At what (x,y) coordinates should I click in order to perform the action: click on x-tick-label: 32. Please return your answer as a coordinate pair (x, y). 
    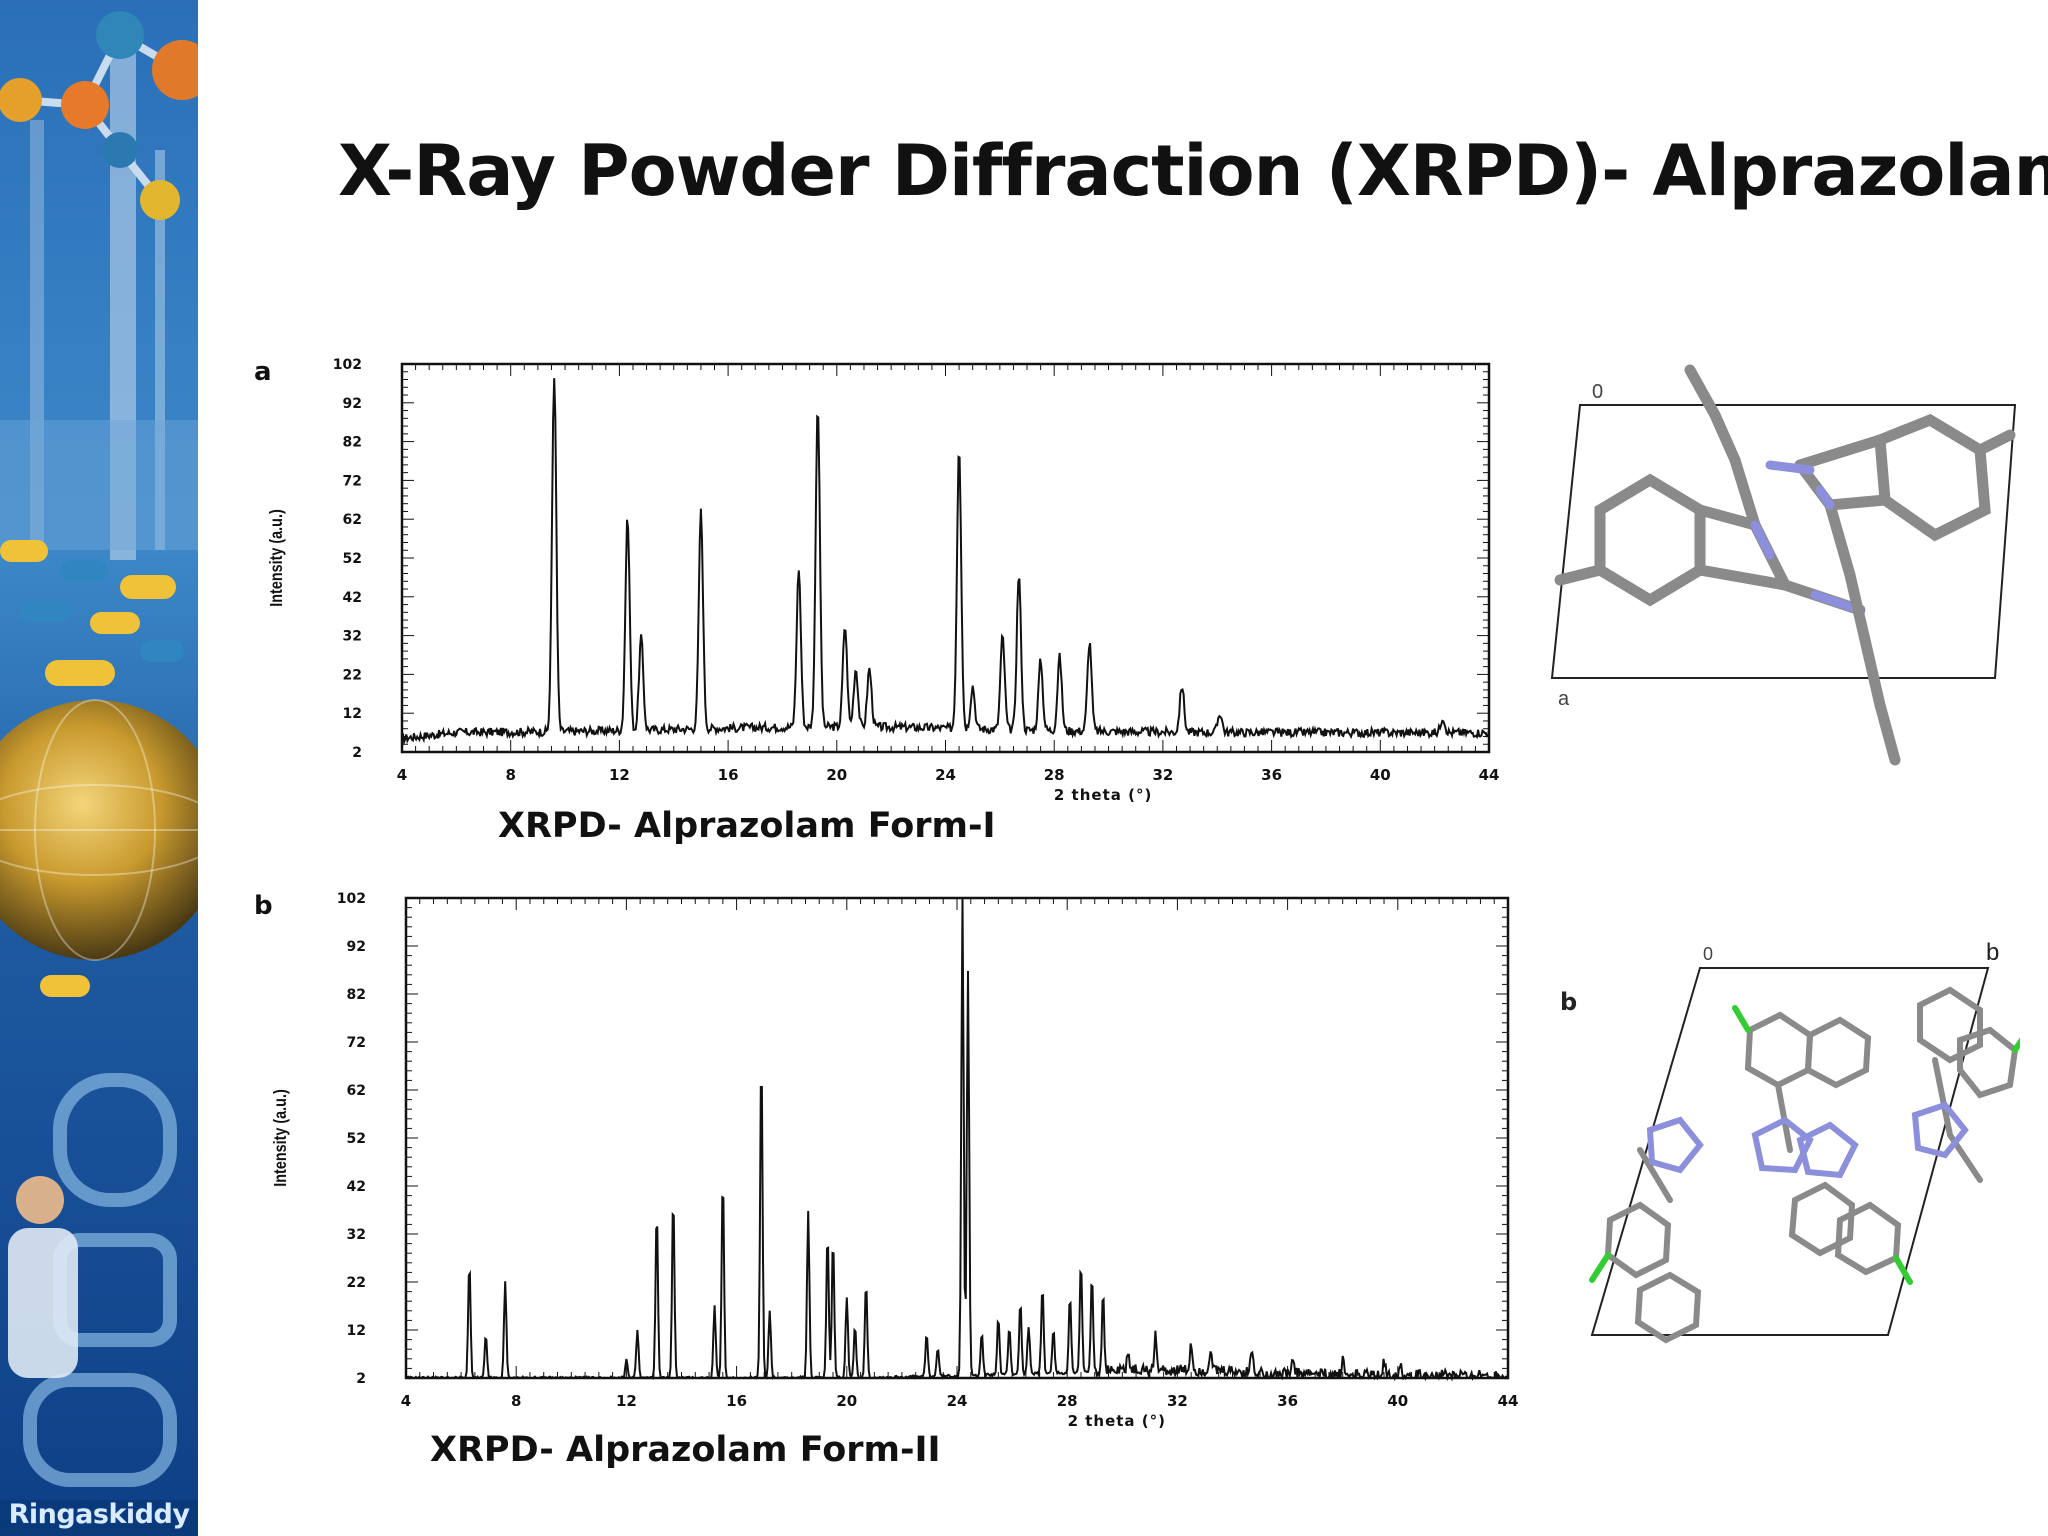
    Looking at the image, I should click on (1162, 775).